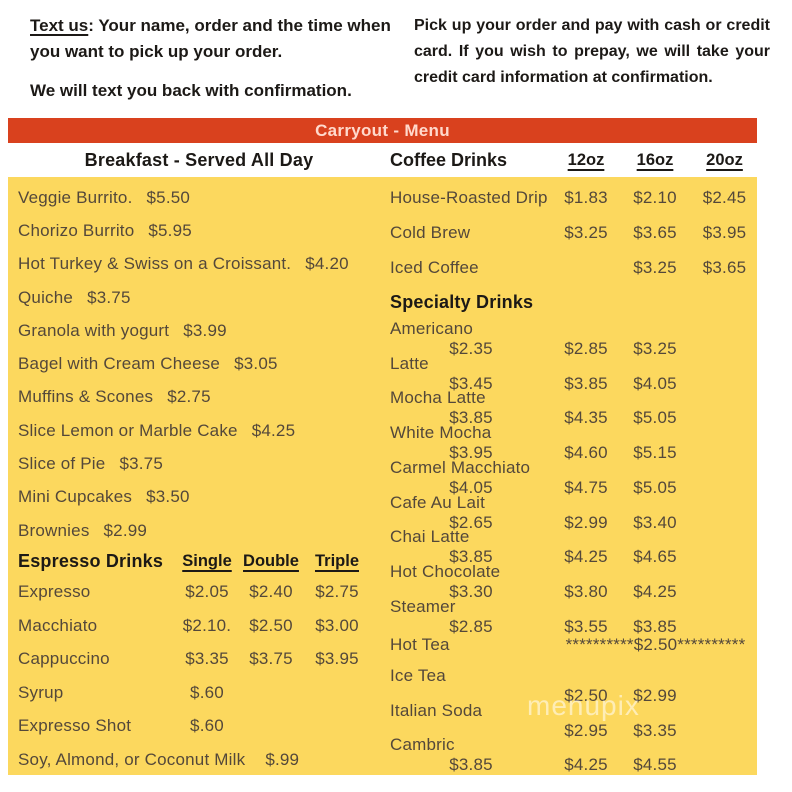 The width and height of the screenshot is (792, 792). I want to click on price-12oz: $3.95, so click(471, 453).